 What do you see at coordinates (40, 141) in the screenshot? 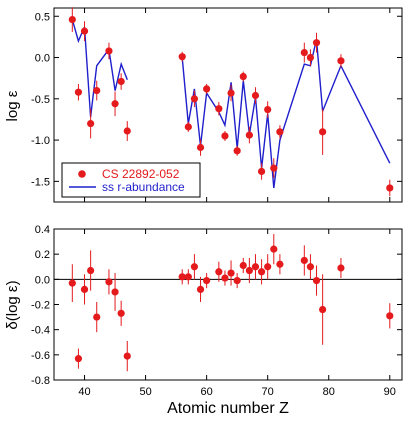
I see `top-y-tick-label: -1.0` at bounding box center [40, 141].